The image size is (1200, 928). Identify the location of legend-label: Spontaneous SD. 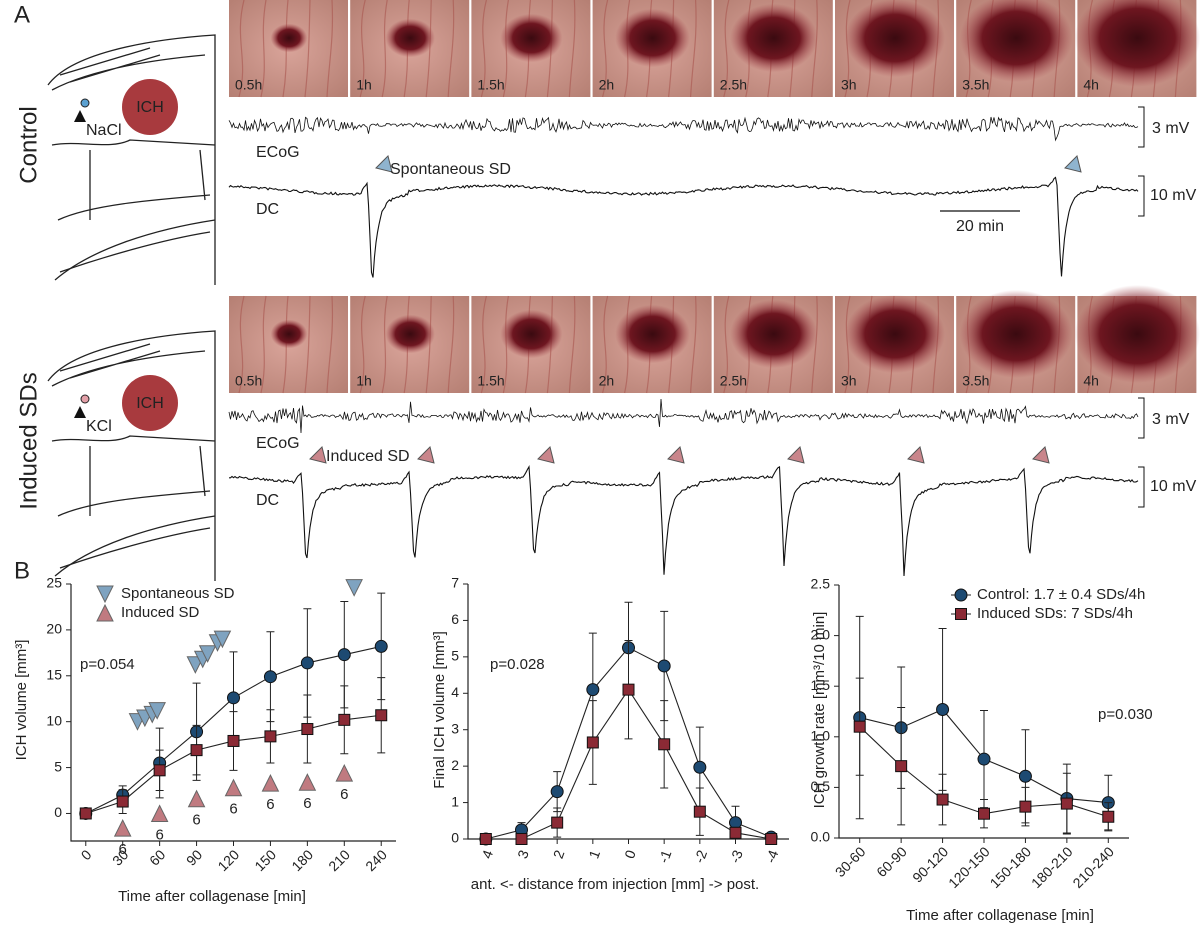
(178, 593).